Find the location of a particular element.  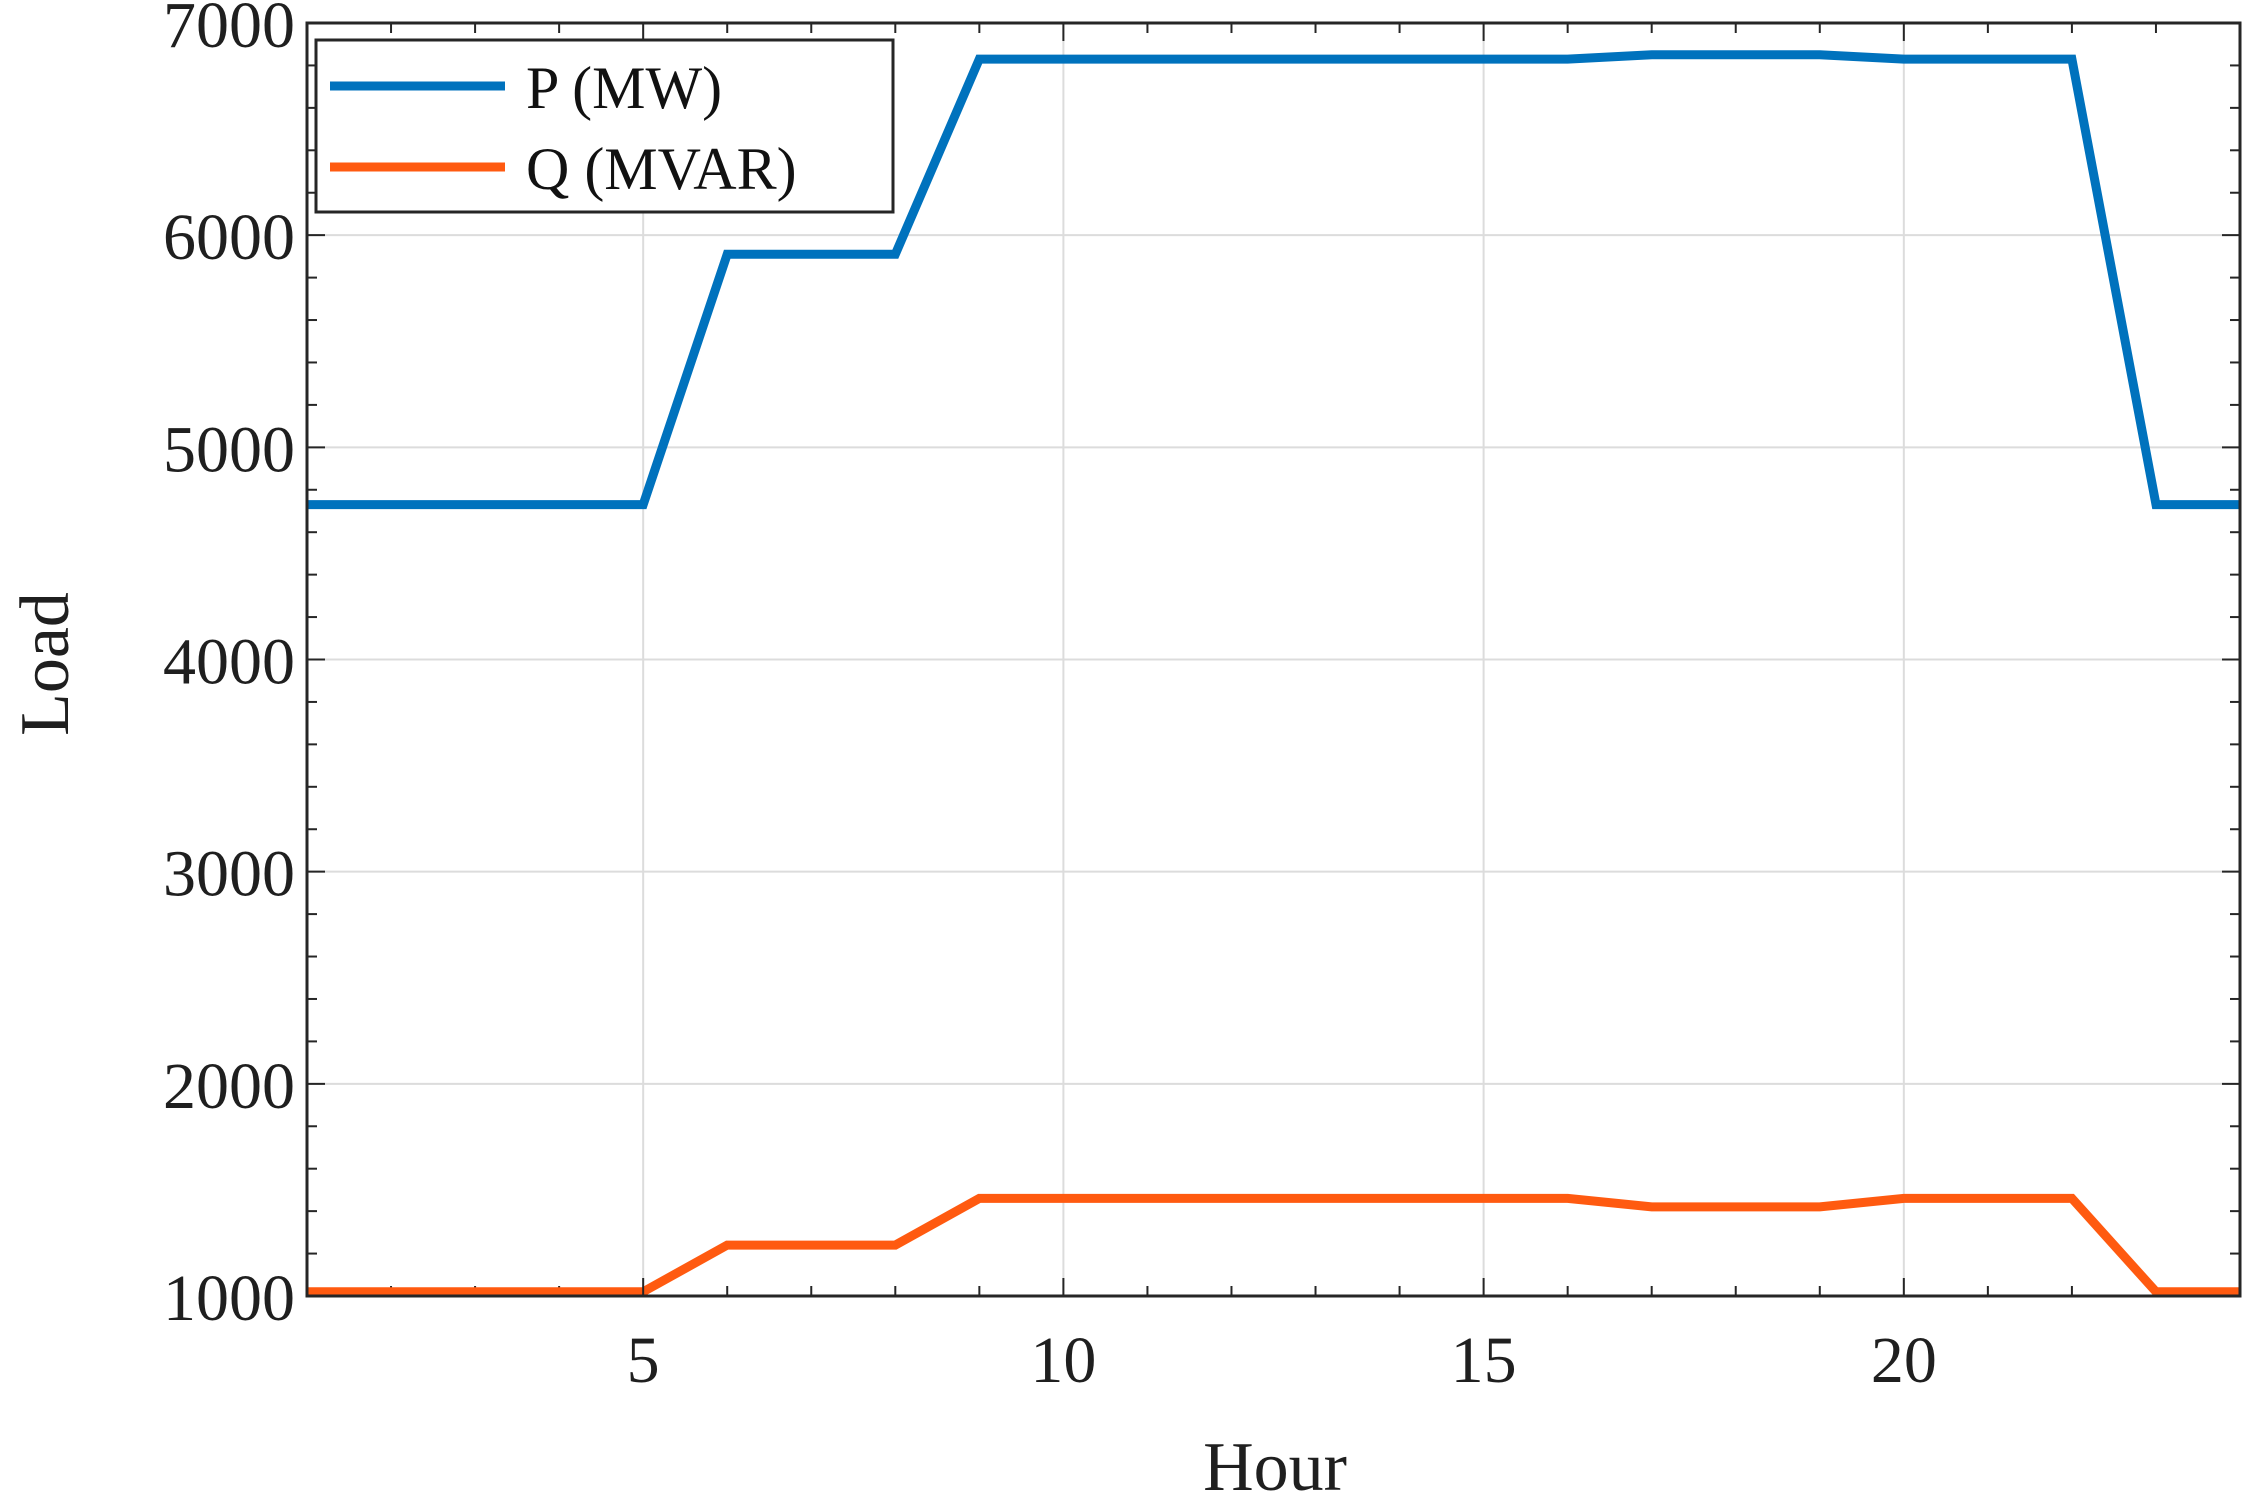

series-line-q is located at coordinates (1273, 1245).